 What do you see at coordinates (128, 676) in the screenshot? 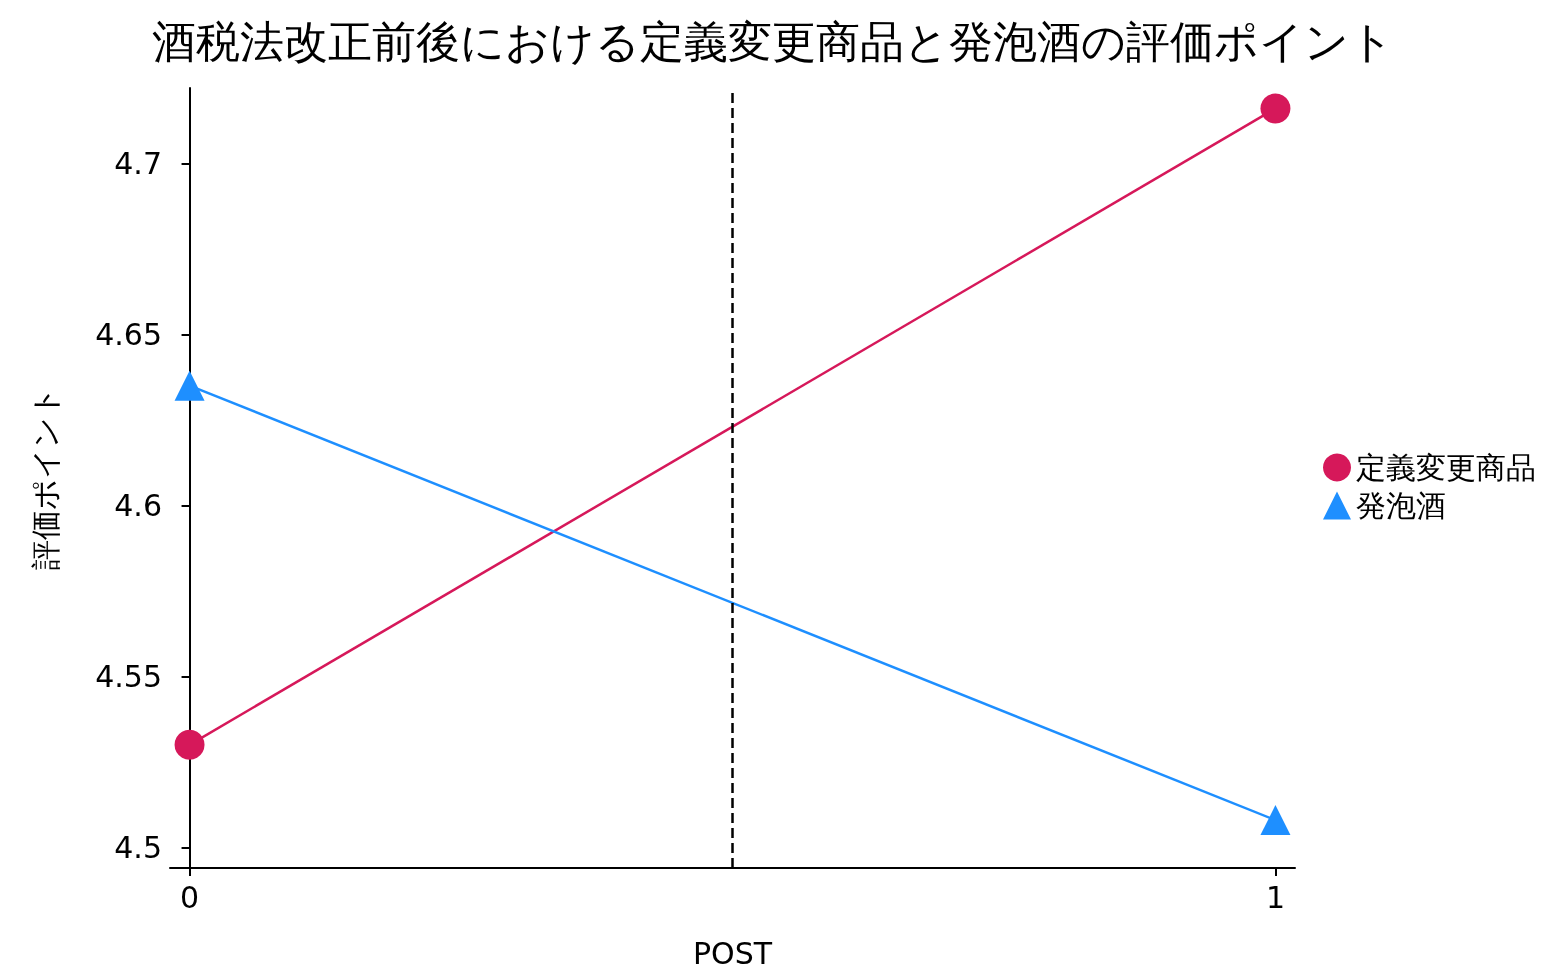
I see `y-tick-label: 4.55` at bounding box center [128, 676].